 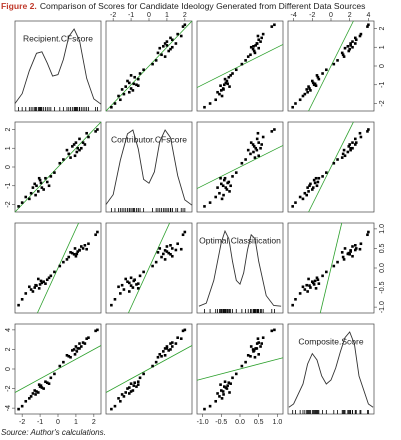 What do you see at coordinates (382, 229) in the screenshot?
I see `y-tick-label: 1.0` at bounding box center [382, 229].